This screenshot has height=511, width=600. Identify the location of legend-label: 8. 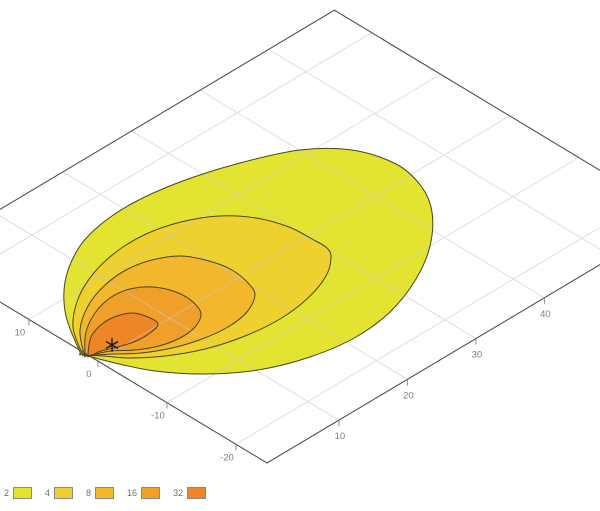
(89, 493).